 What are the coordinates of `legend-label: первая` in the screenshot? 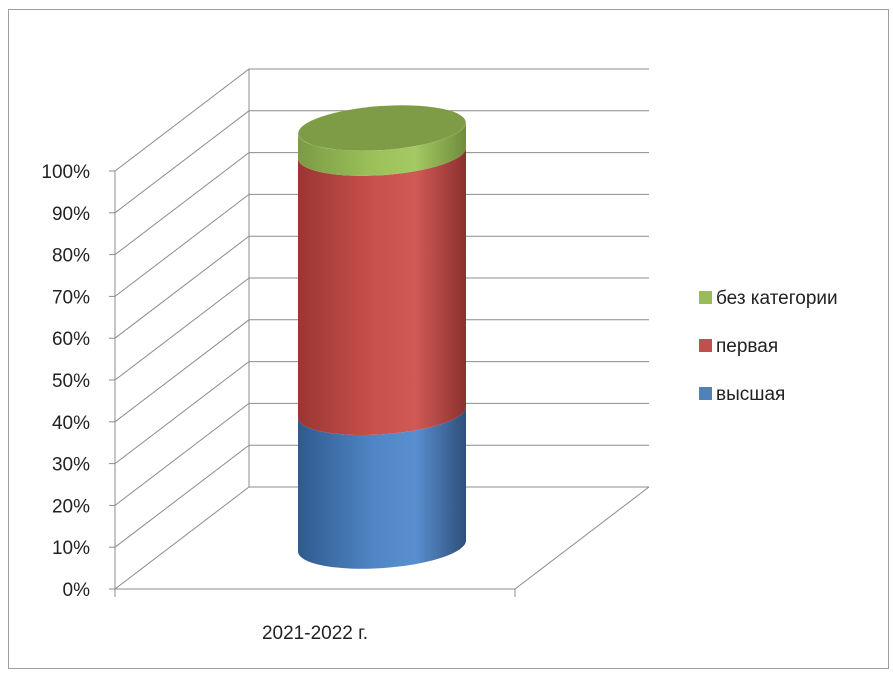 It's located at (747, 346).